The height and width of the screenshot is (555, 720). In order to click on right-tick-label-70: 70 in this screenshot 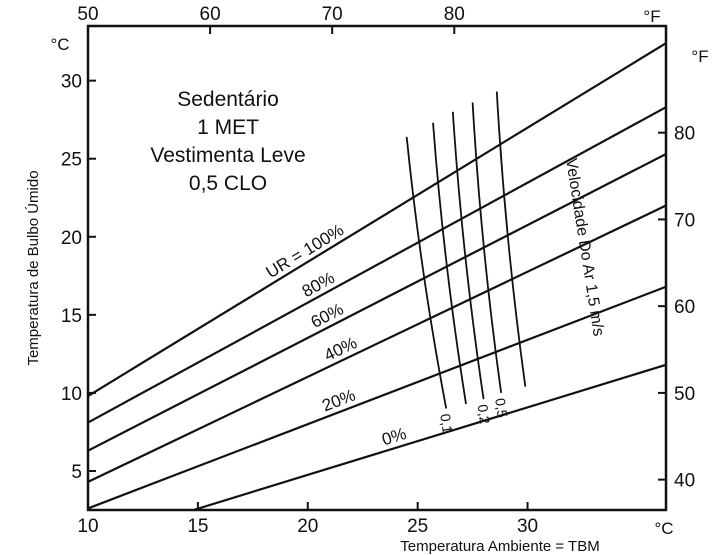, I will do `click(684, 220)`.